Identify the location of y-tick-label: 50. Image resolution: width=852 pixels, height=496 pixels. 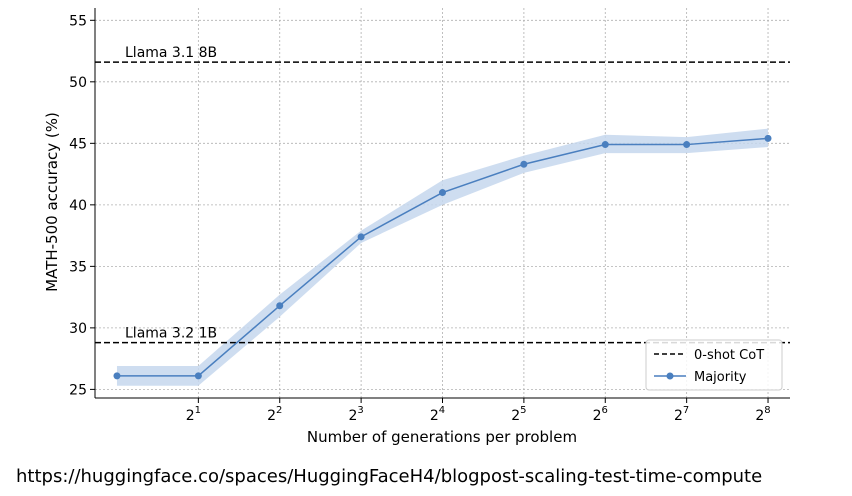
(78, 83).